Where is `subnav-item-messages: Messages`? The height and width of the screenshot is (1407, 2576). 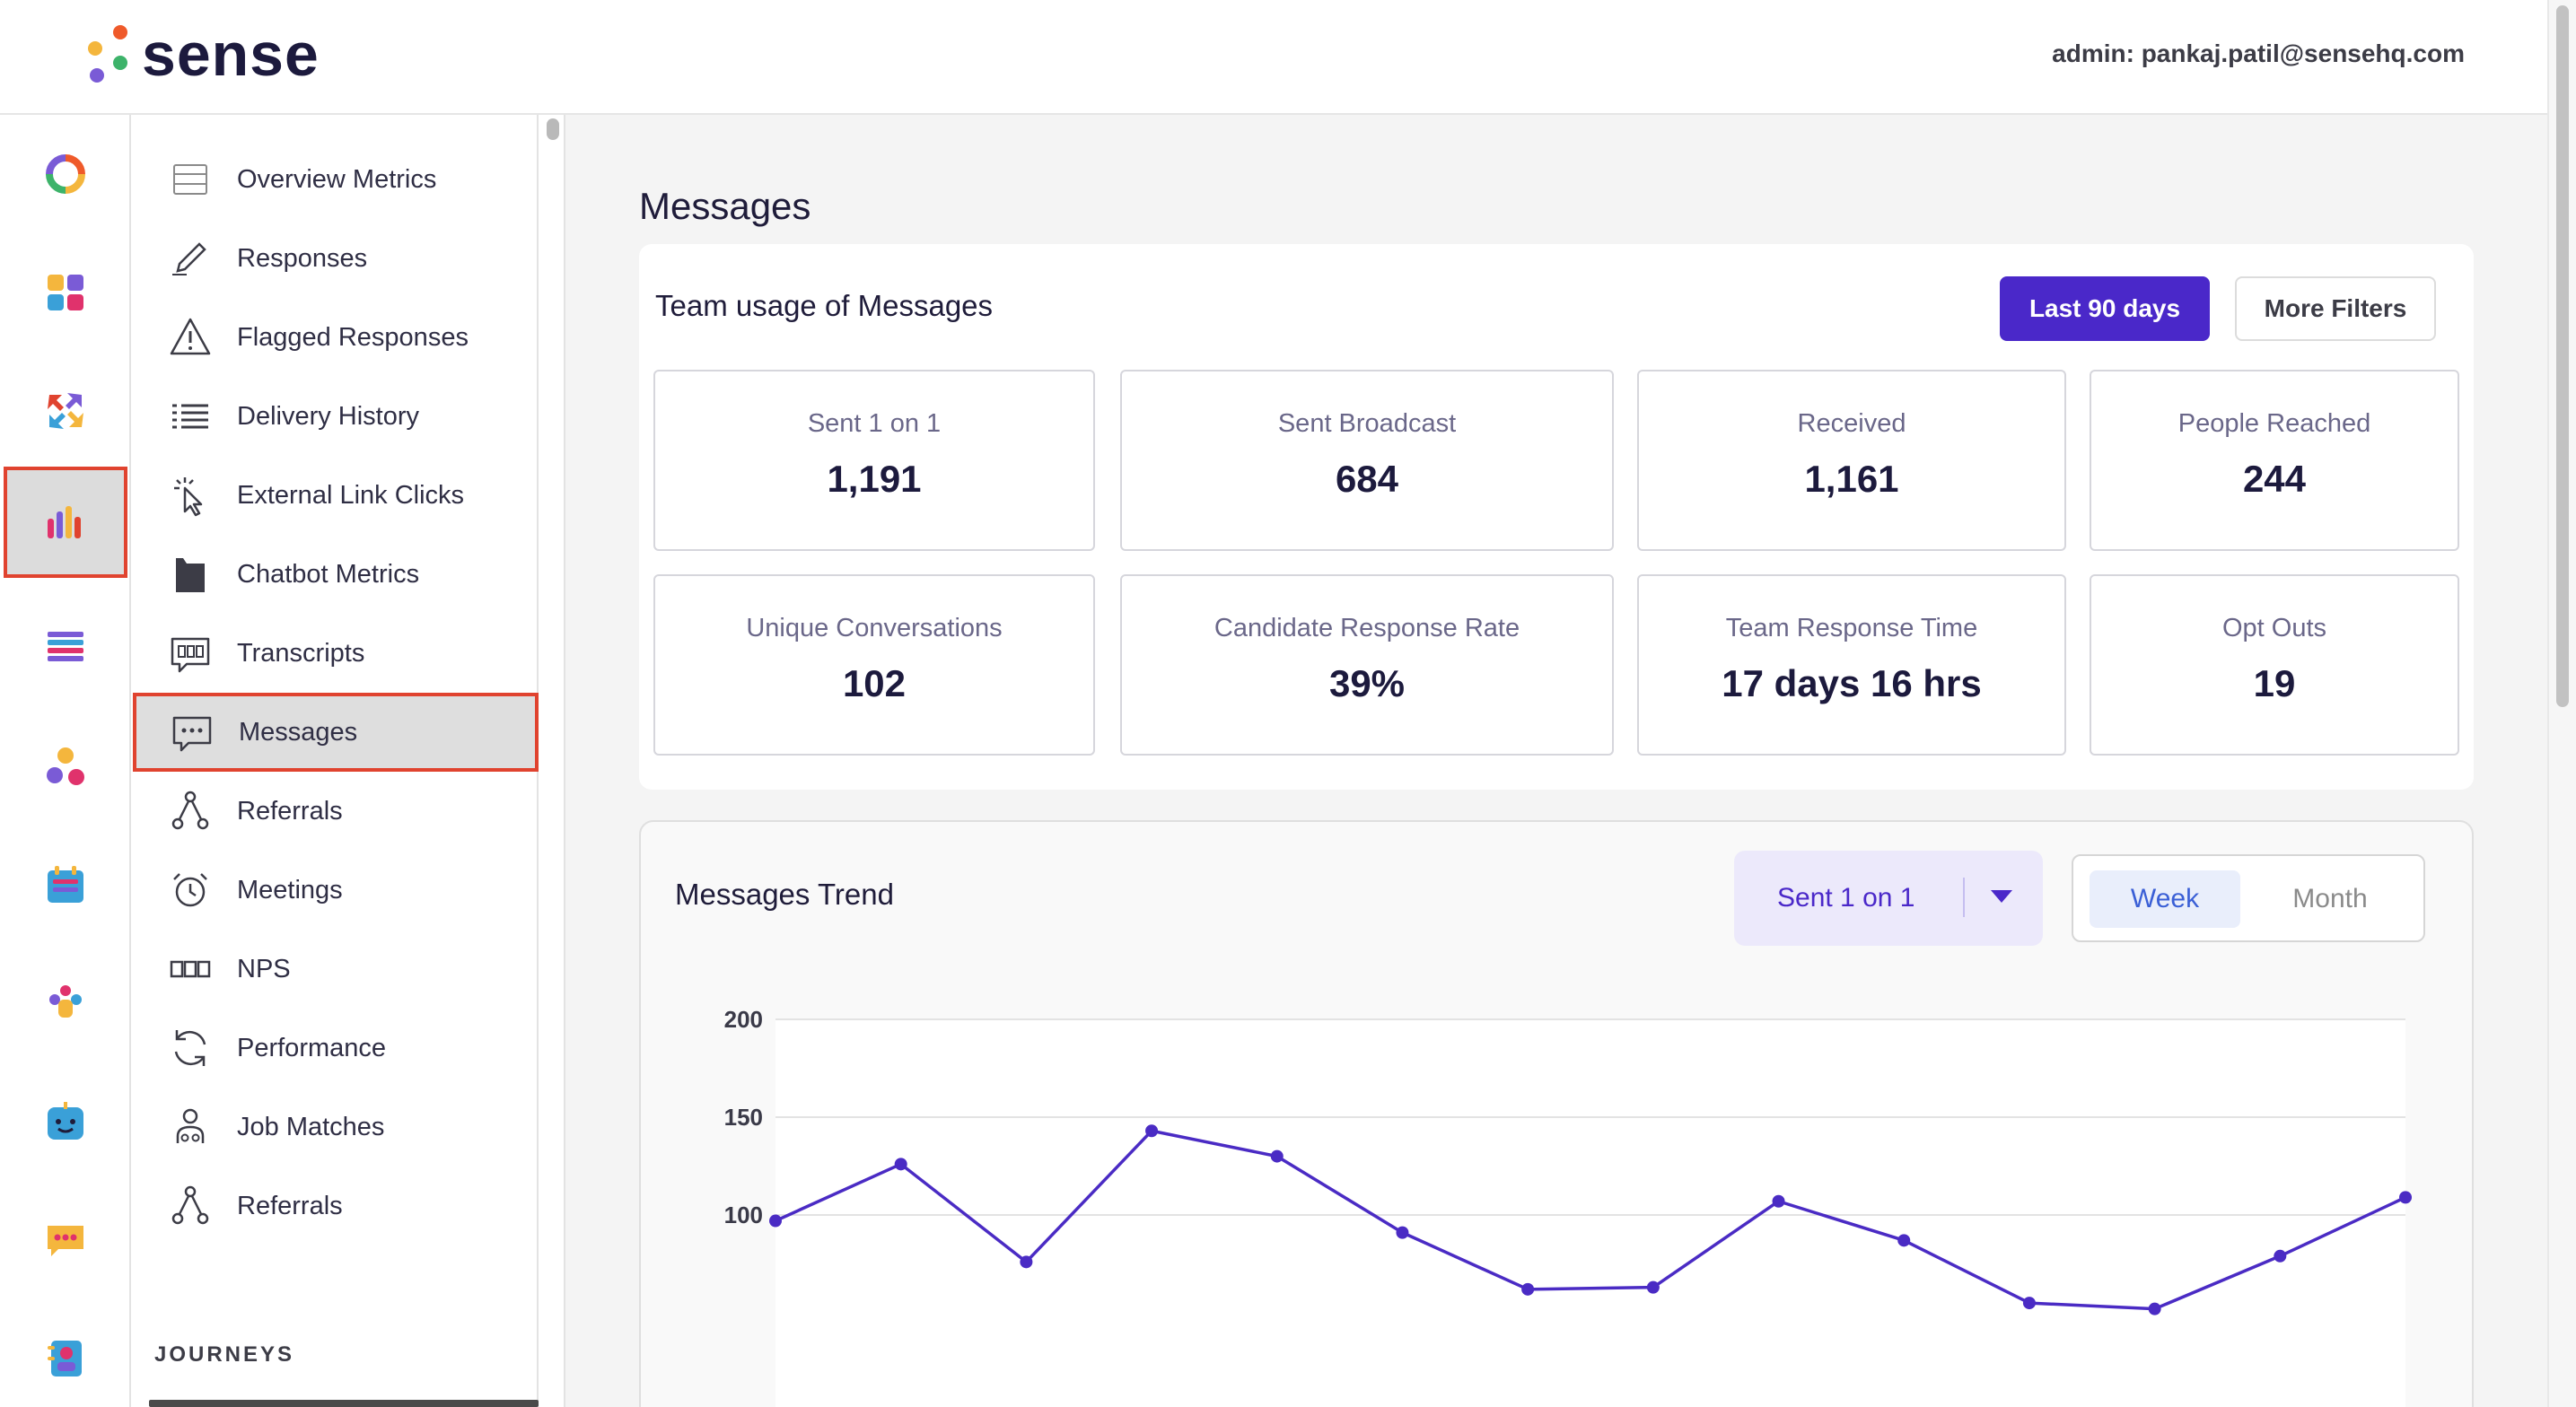
subnav-item-messages: Messages is located at coordinates (336, 732).